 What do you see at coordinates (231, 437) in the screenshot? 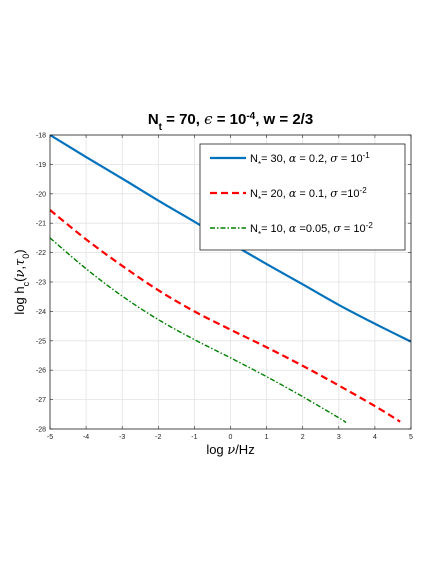
I see `x-tick-label: 0` at bounding box center [231, 437].